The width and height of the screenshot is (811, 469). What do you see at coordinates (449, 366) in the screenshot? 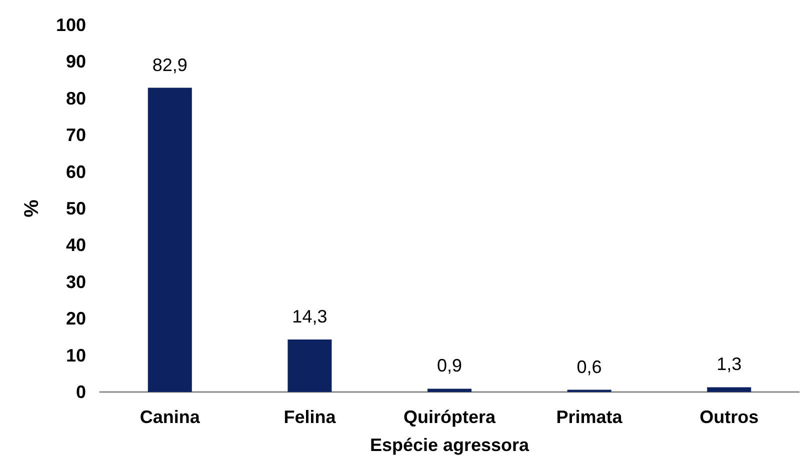
I see `data-label: 0,9` at bounding box center [449, 366].